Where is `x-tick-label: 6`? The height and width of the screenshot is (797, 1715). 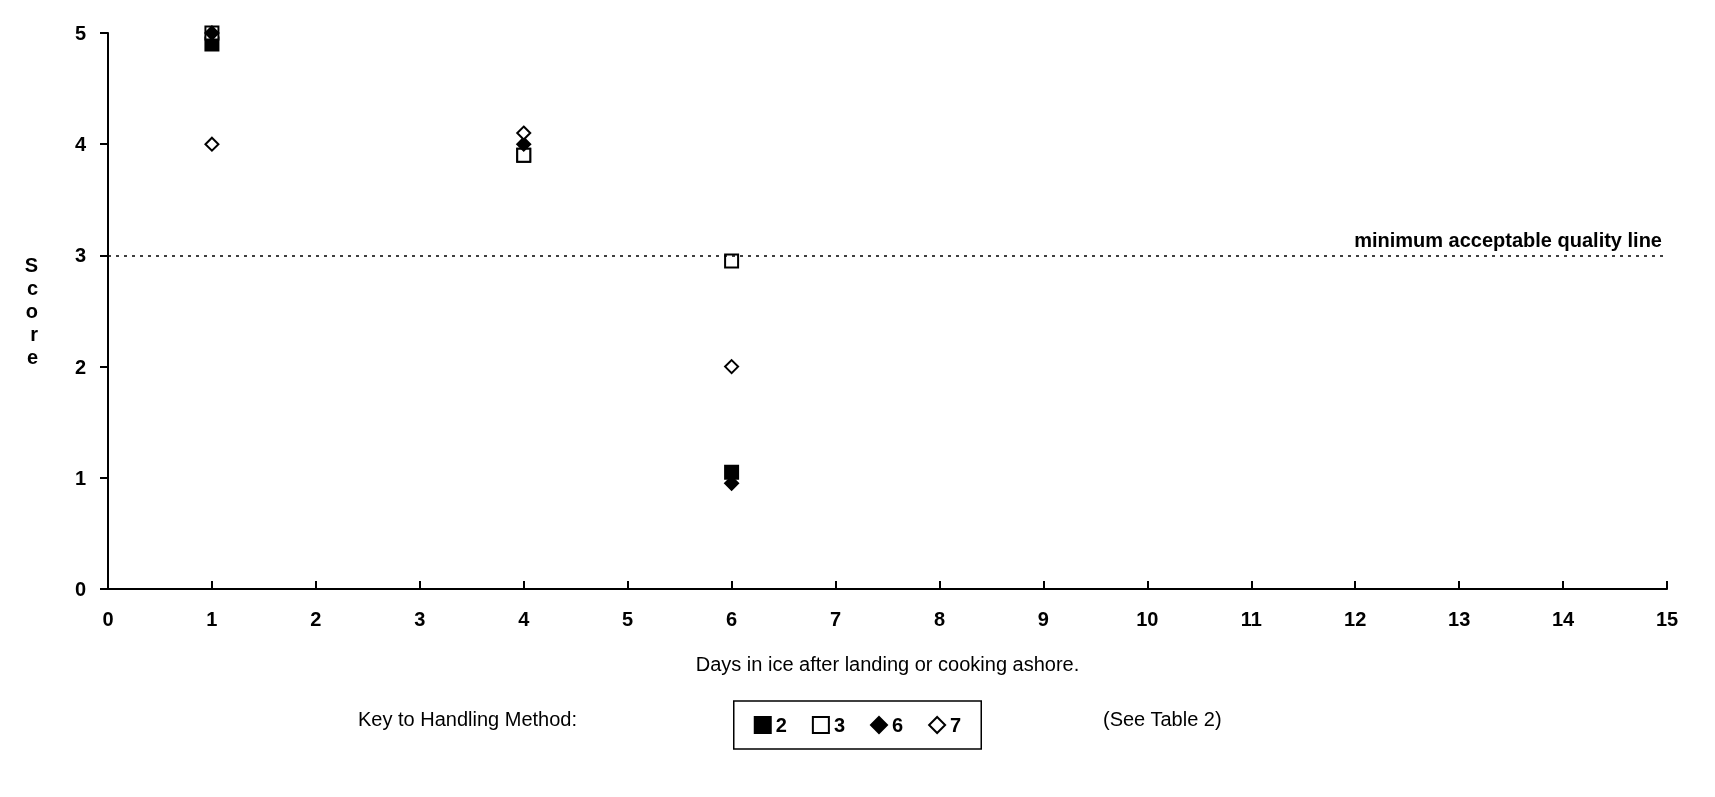 x-tick-label: 6 is located at coordinates (732, 619).